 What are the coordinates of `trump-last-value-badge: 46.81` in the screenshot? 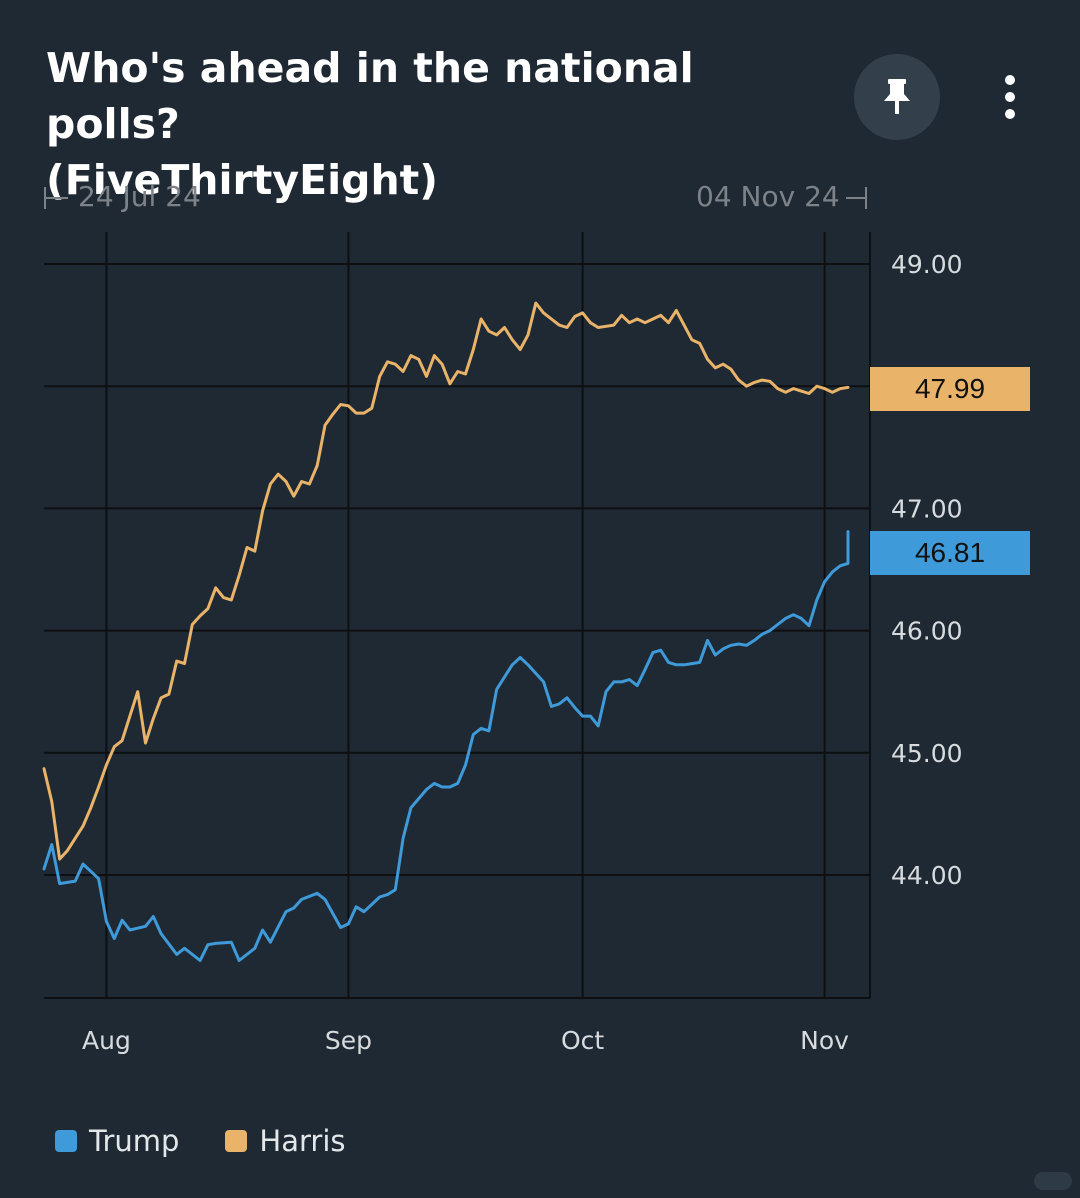 It's located at (950, 552).